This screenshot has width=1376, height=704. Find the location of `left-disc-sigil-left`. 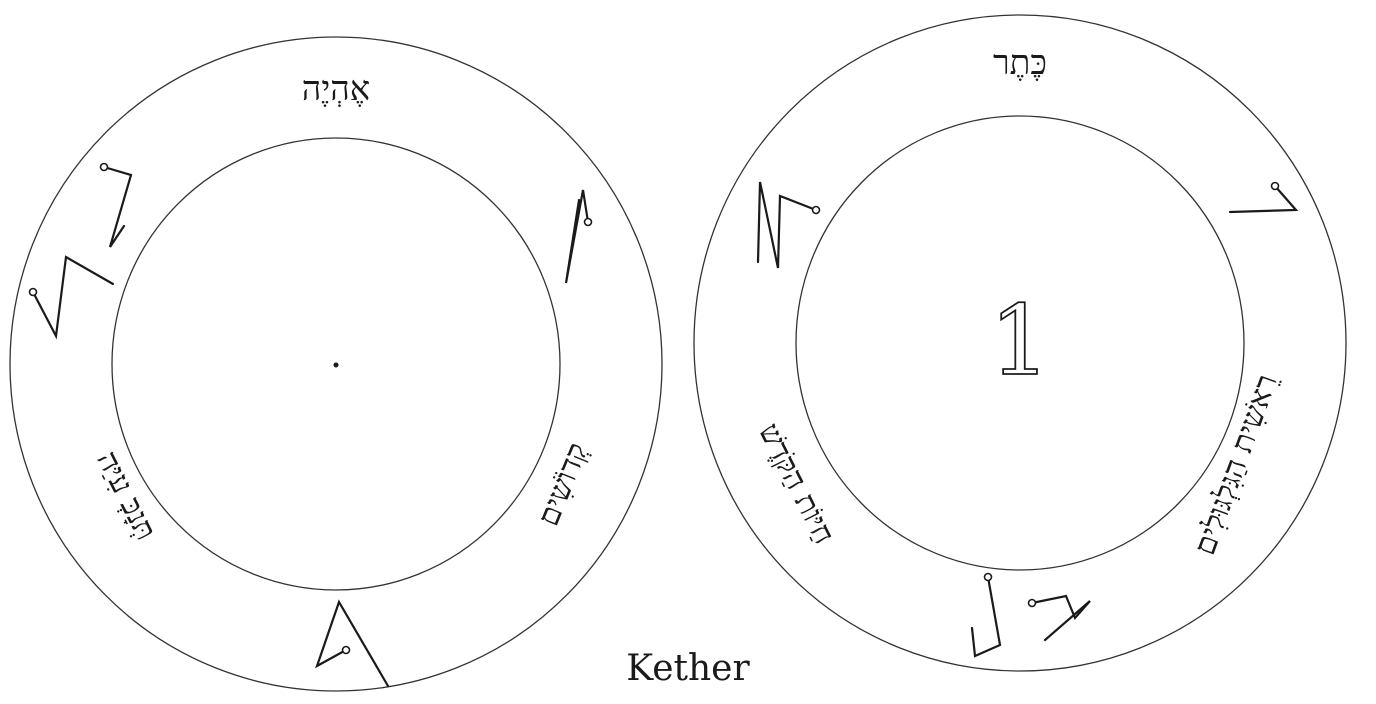

left-disc-sigil-left is located at coordinates (71, 297).